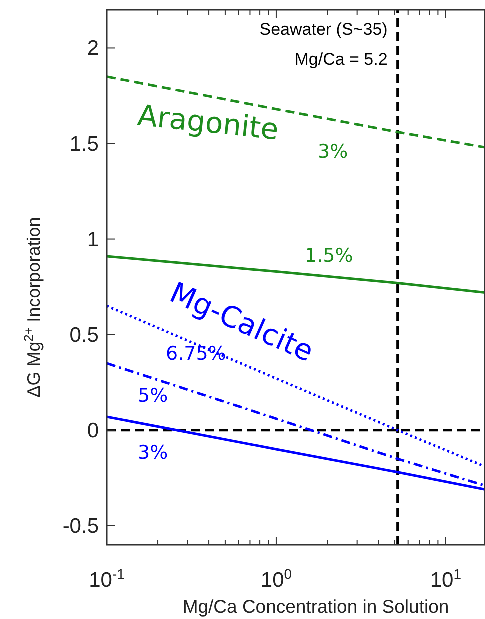 Image resolution: width=485 pixels, height=619 pixels. Describe the element at coordinates (276, 579) in the screenshot. I see `x-tick-label: 10$^{0}$` at that location.